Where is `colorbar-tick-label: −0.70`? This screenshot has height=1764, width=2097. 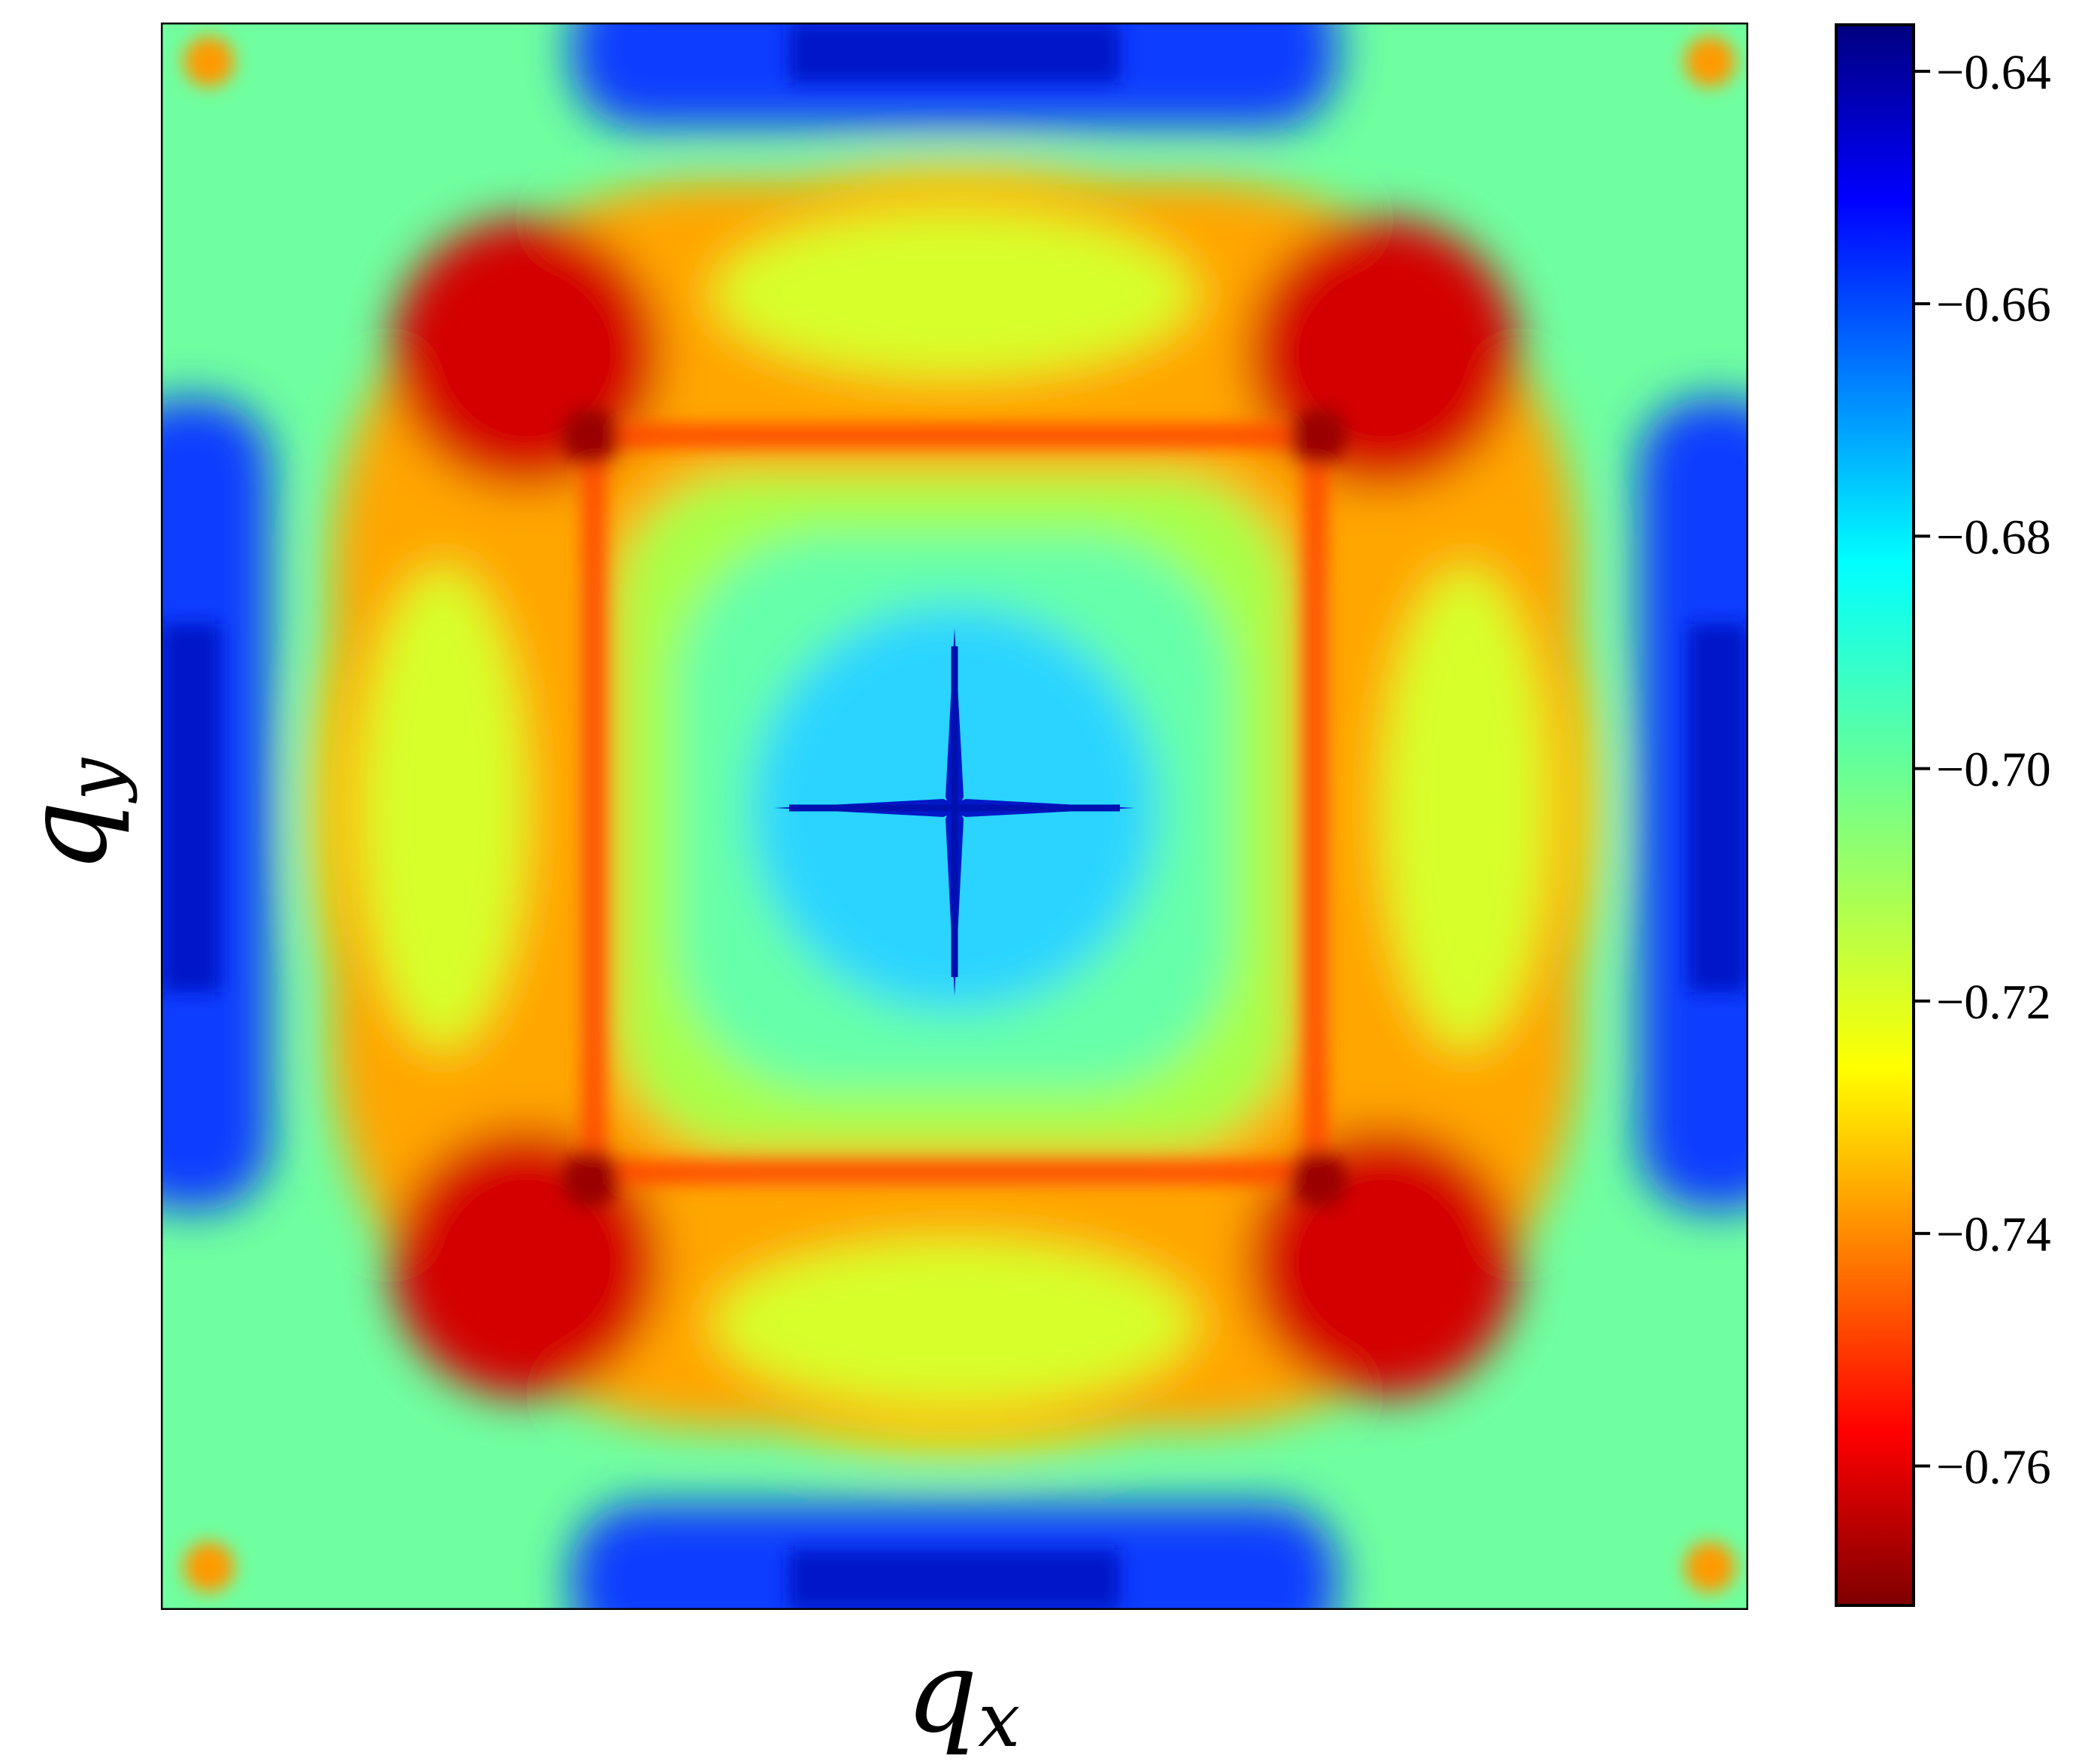
colorbar-tick-label: −0.70 is located at coordinates (1993, 770).